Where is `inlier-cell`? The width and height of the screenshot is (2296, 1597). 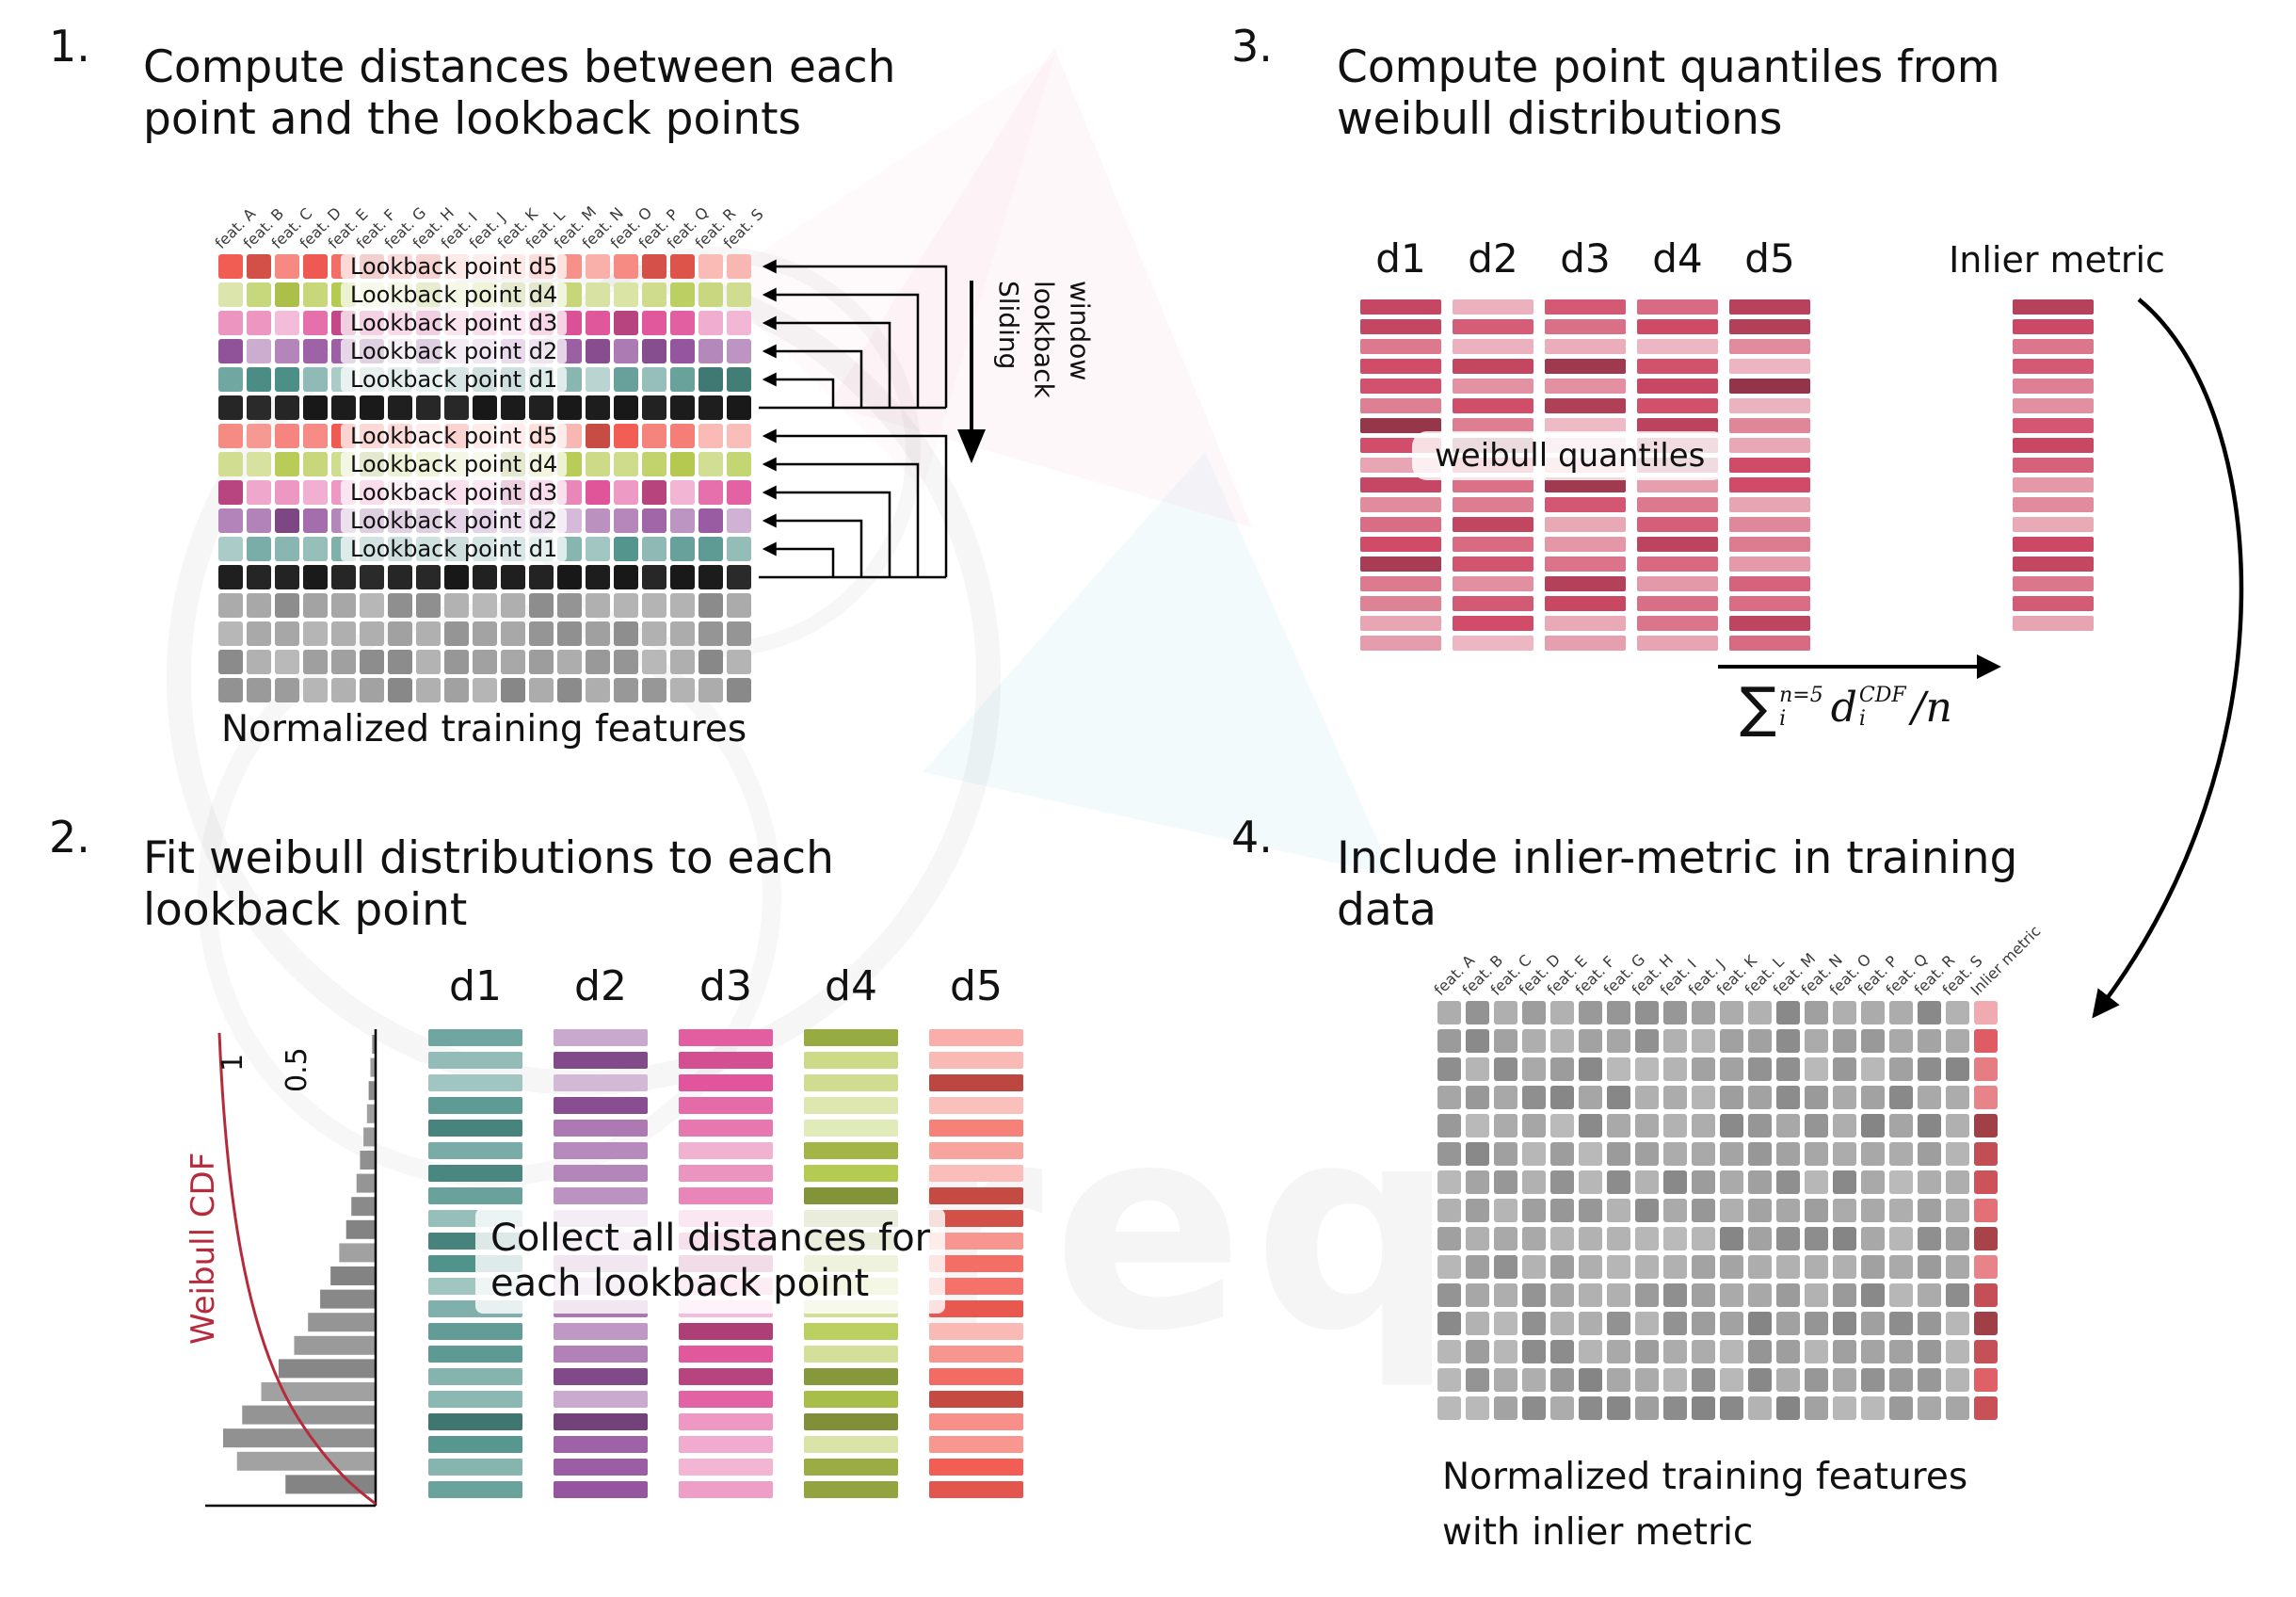
inlier-cell is located at coordinates (1986, 1210).